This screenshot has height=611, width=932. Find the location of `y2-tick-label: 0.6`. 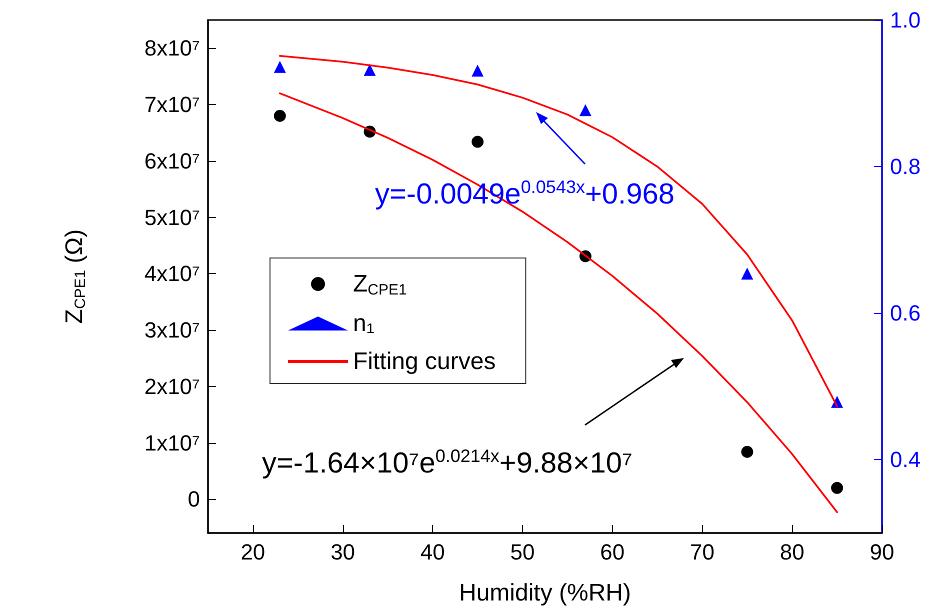

y2-tick-label: 0.6 is located at coordinates (905, 313).